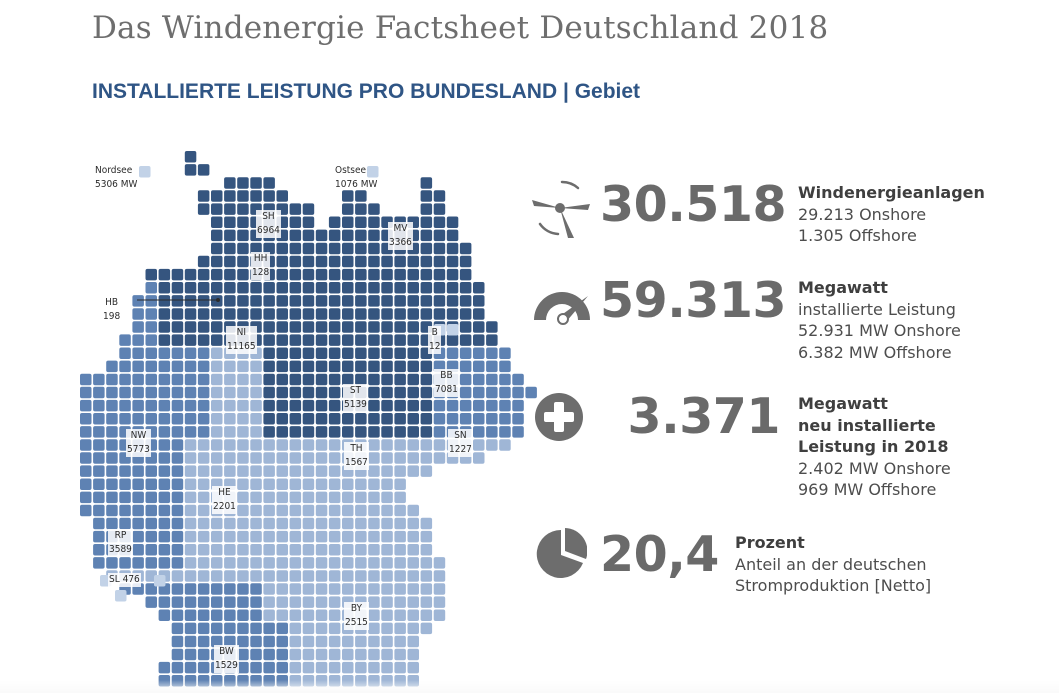  I want to click on state-code: RP, so click(120, 535).